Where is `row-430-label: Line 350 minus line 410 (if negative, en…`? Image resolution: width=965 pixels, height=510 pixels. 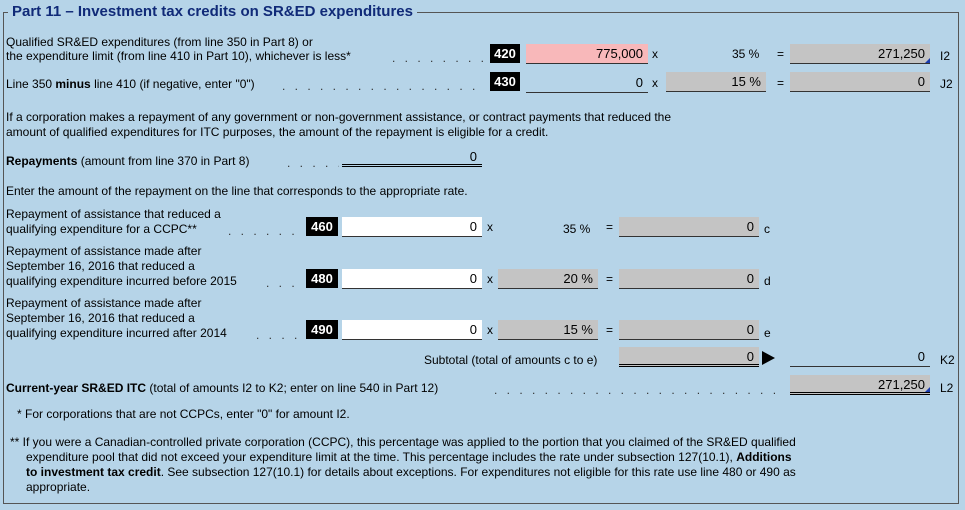
row-430-label: Line 350 minus line 410 (if negative, en… is located at coordinates (130, 84).